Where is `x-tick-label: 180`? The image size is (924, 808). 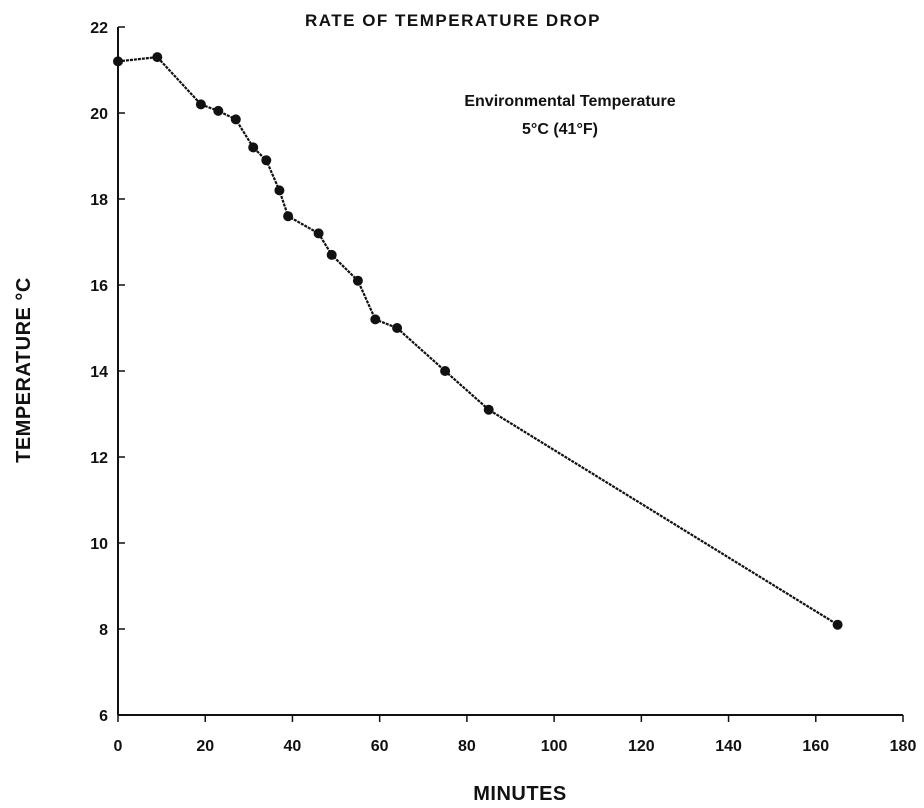 x-tick-label: 180 is located at coordinates (903, 746).